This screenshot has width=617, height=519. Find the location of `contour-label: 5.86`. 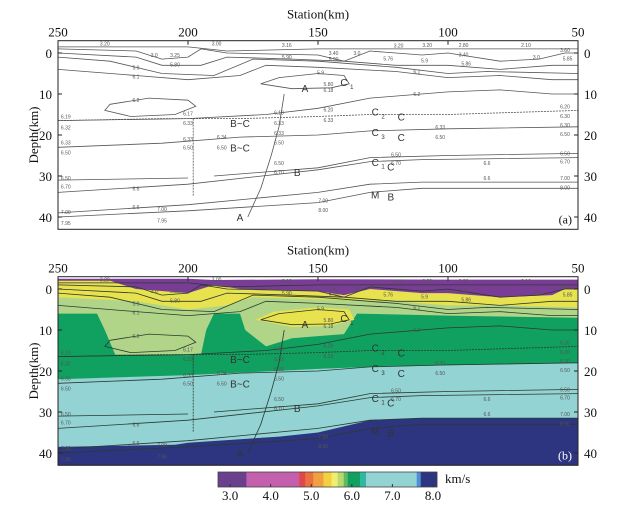

contour-label: 5.86 is located at coordinates (466, 300).